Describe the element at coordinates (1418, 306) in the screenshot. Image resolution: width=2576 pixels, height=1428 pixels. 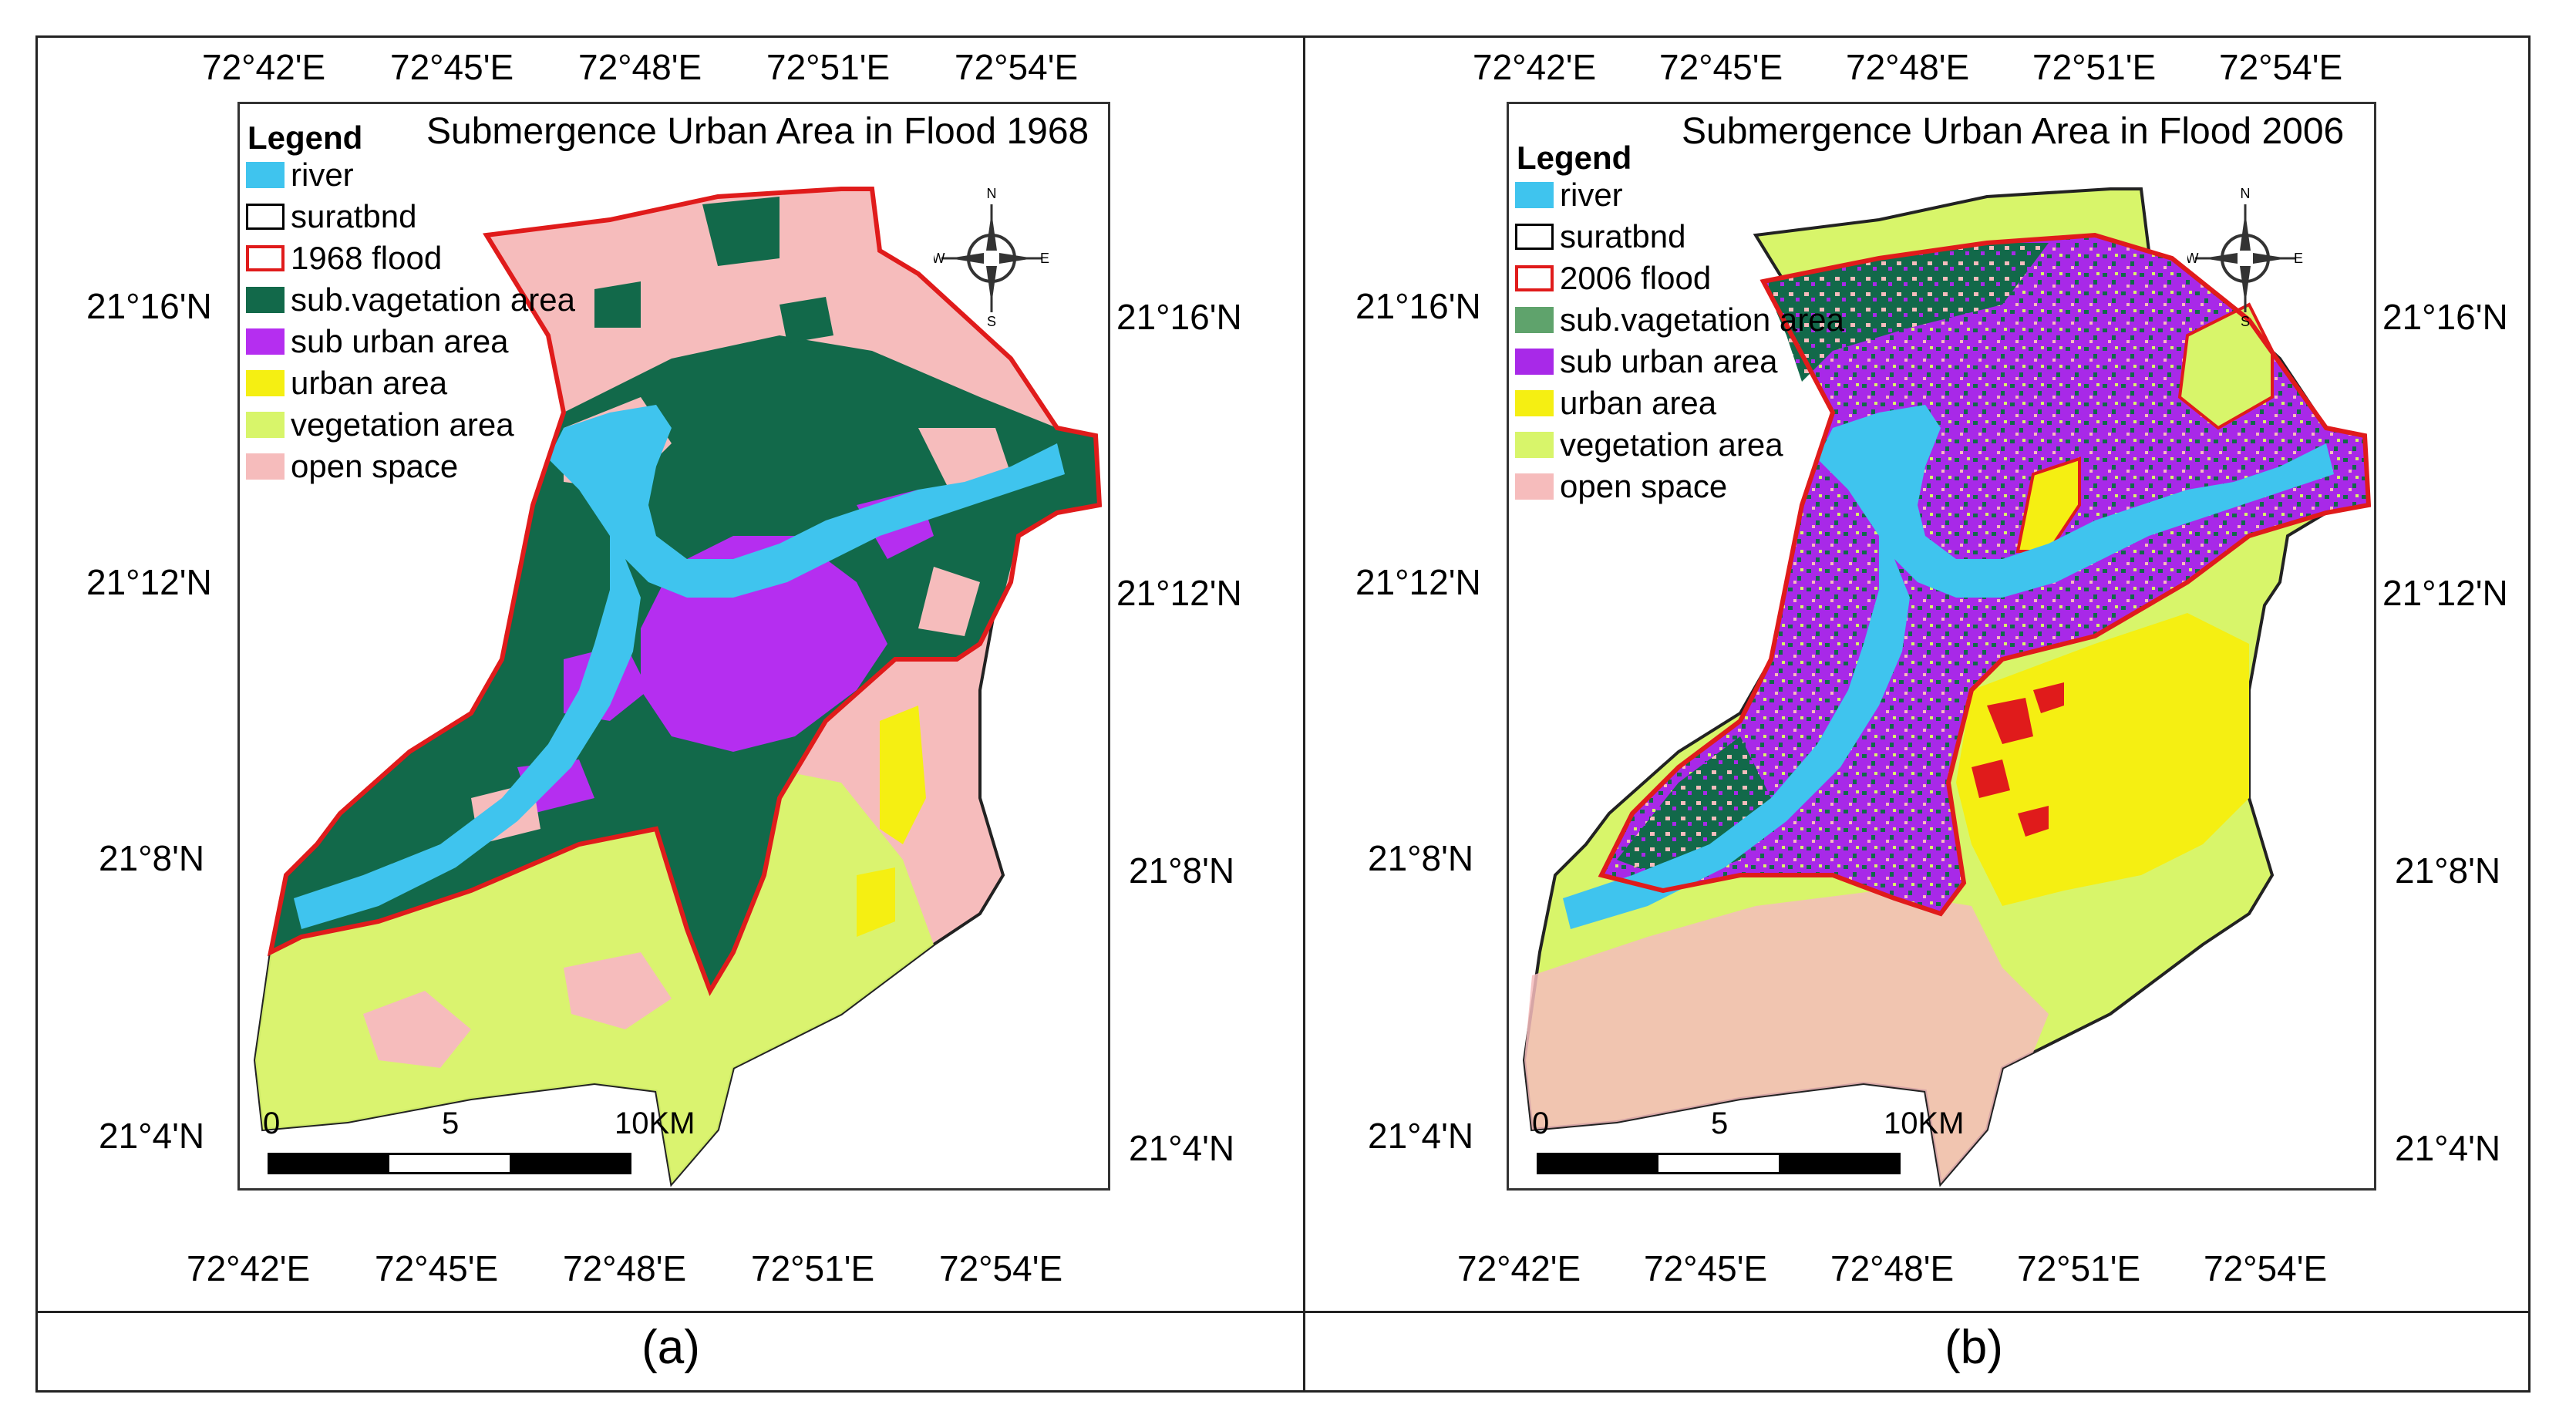
I see `lat-label-left: 21°16'N` at that location.